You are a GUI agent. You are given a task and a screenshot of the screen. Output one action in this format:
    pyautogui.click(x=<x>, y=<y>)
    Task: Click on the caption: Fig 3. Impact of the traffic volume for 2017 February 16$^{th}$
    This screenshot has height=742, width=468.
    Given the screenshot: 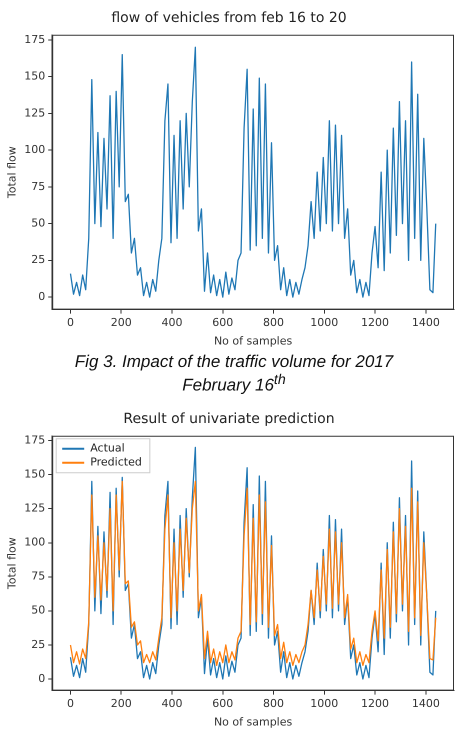 What is the action you would take?
    pyautogui.click(x=234, y=373)
    